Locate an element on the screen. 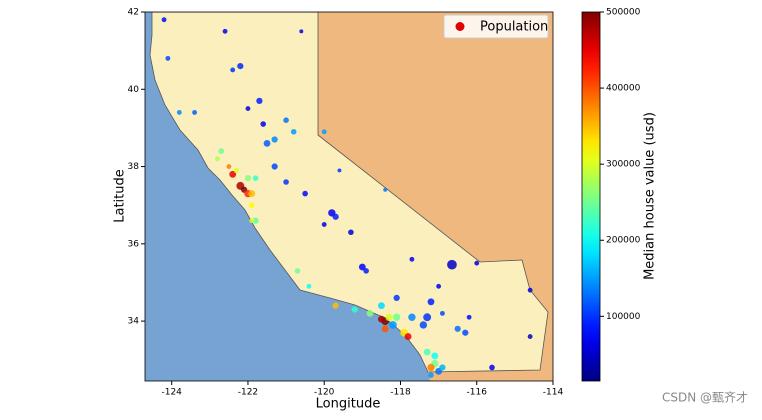 This screenshot has width=762, height=420. y-tick-label: 36 is located at coordinates (134, 244).